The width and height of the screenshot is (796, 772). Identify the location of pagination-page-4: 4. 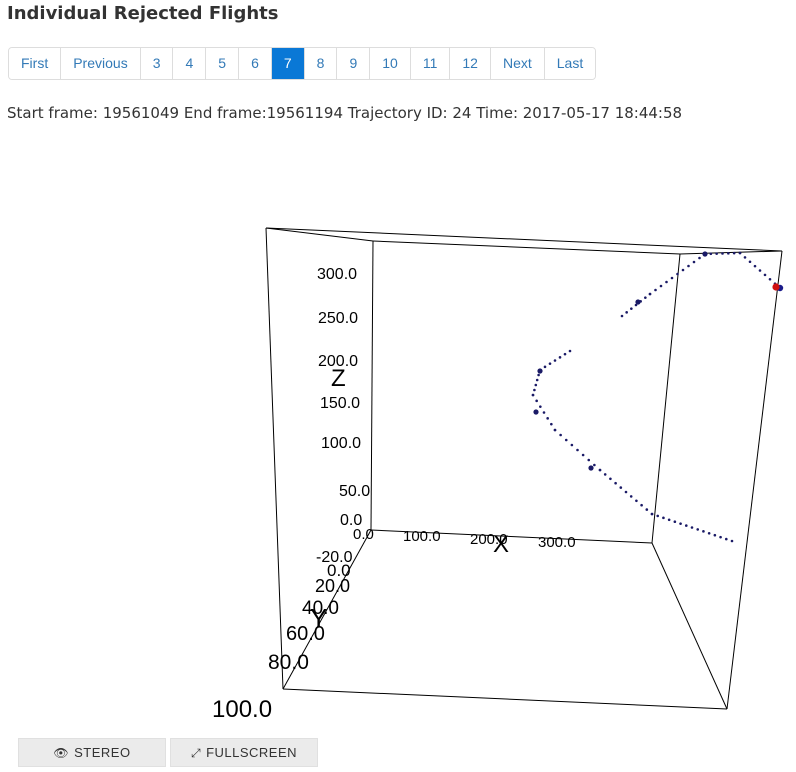
(189, 63).